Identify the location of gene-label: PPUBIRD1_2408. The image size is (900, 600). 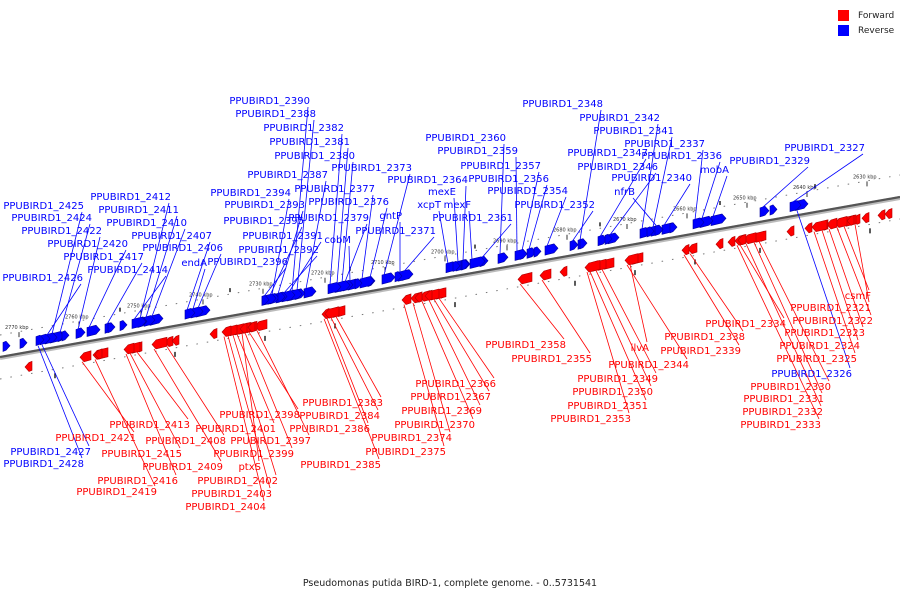
(185, 441).